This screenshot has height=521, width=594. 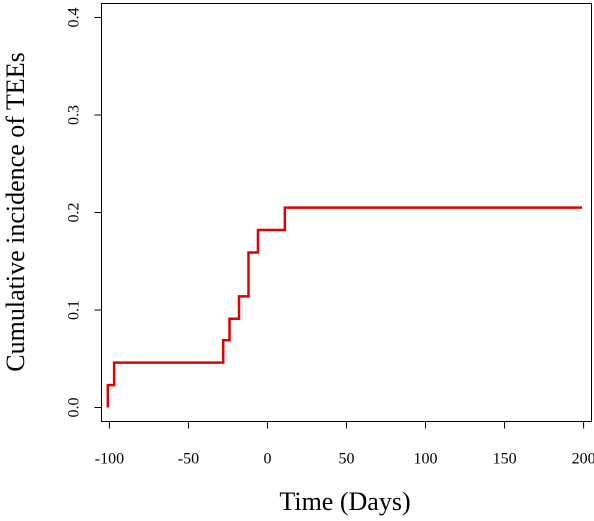 What do you see at coordinates (188, 459) in the screenshot?
I see `x-tick-label: -50` at bounding box center [188, 459].